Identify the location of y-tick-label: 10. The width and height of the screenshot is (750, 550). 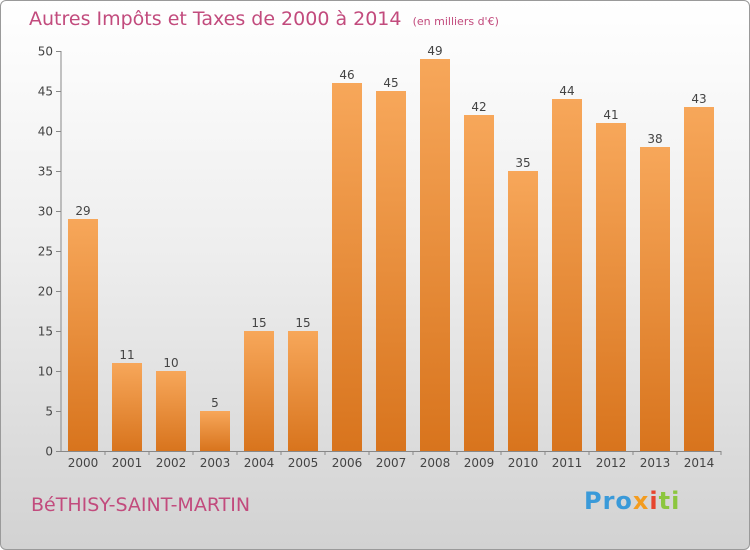
(45, 372).